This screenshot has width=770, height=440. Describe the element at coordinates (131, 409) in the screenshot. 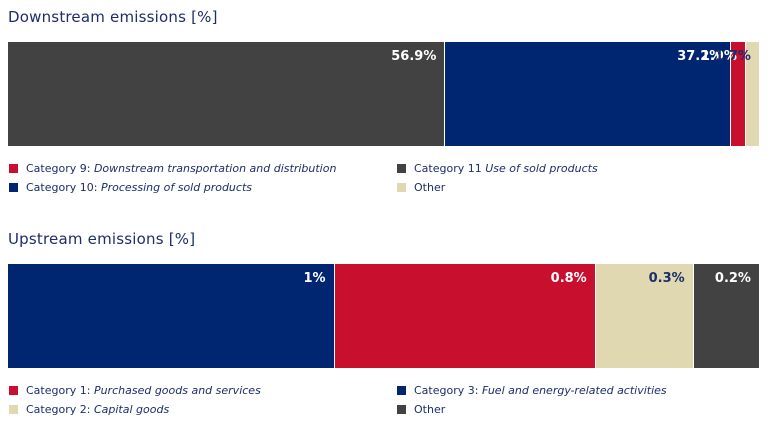

I see `upstream-legend-description: Capital goods` at that location.